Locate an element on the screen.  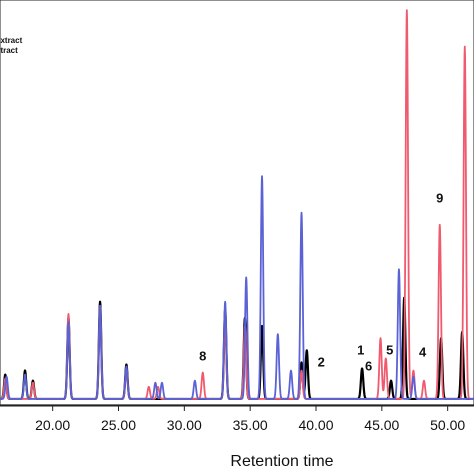
peak-label: 2 is located at coordinates (321, 362).